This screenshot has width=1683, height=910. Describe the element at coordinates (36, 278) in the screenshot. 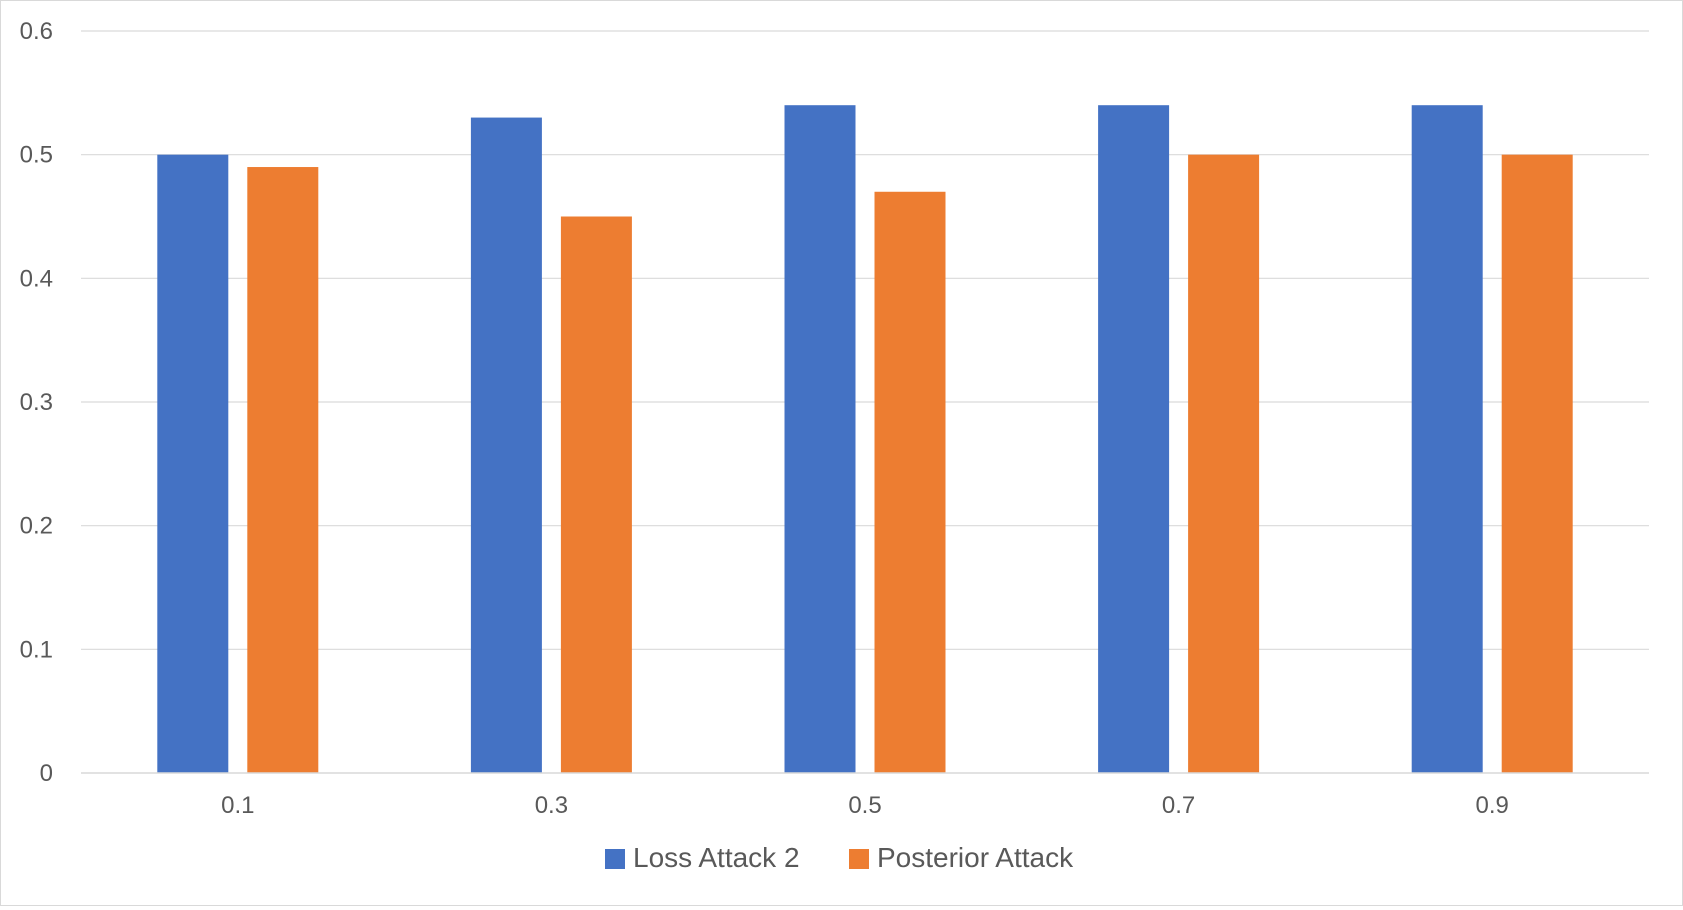

I see `y-tick-label: 0.4` at that location.